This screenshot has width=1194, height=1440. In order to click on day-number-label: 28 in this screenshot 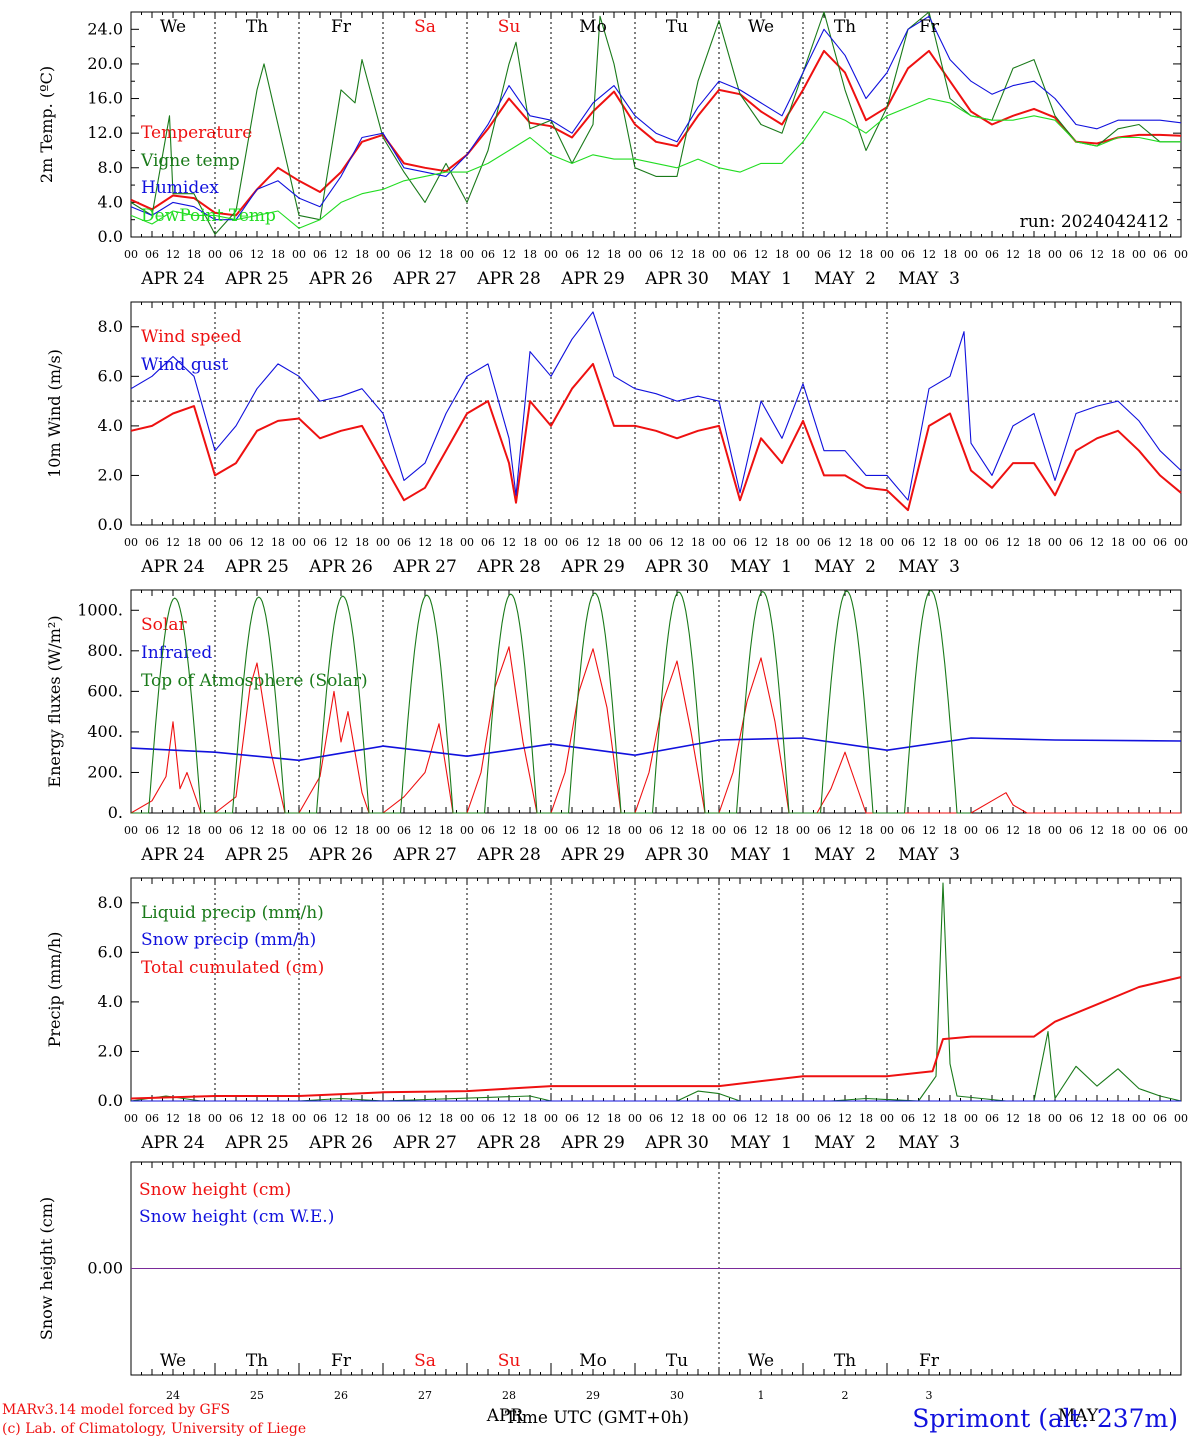, I will do `click(509, 1395)`.